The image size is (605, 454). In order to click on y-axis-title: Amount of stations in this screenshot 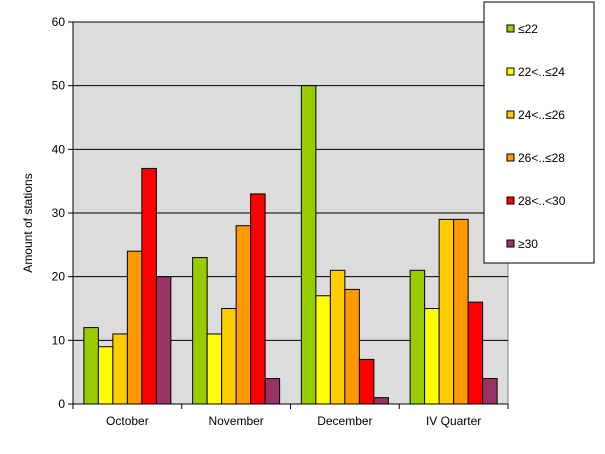, I will do `click(28, 222)`.